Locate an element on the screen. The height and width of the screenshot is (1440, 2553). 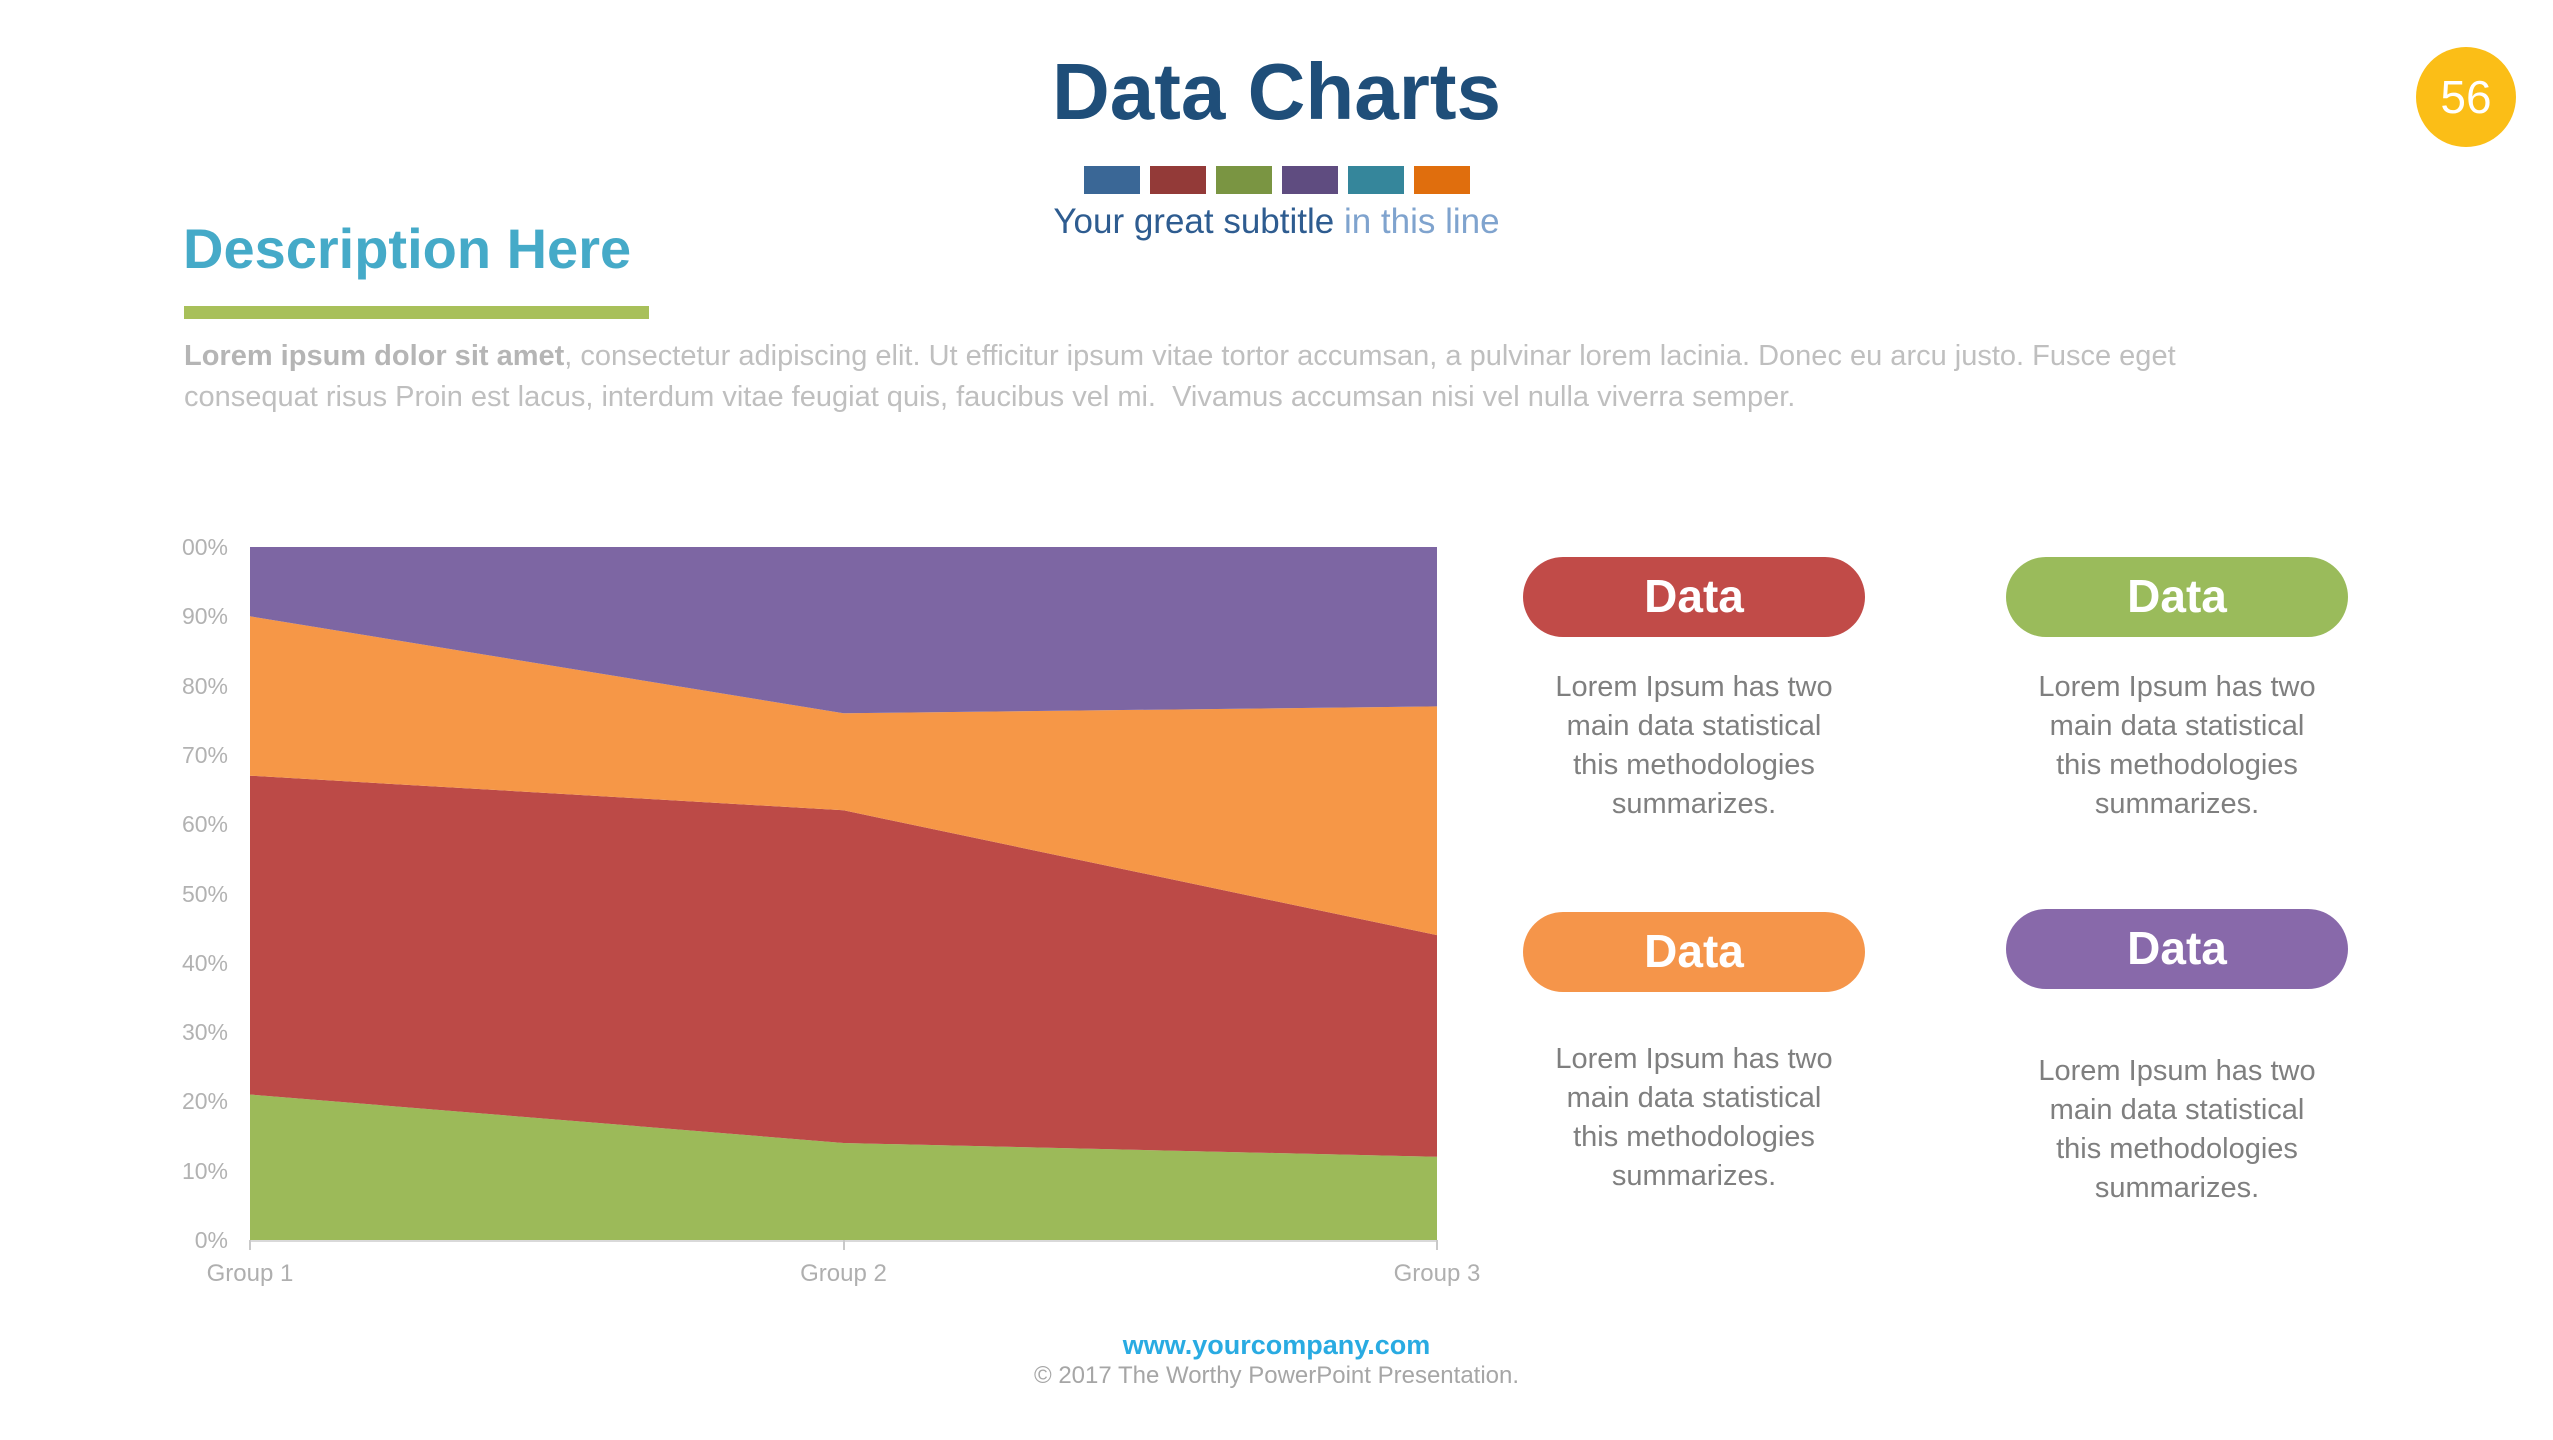
chart-y-axis-labels: 0% 10% 20% 30% 40% 50% 60% 70% 80% 90% 00% is located at coordinates (164, 893).